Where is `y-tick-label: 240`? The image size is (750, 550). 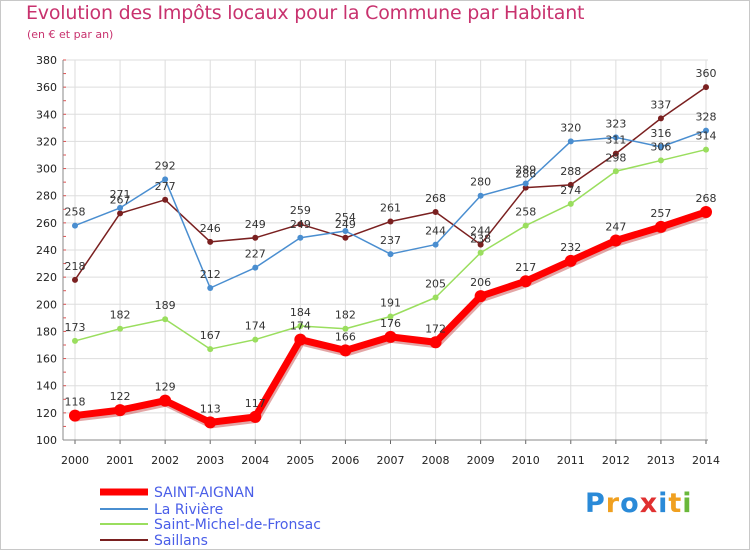
y-tick-label: 240 is located at coordinates (46, 250).